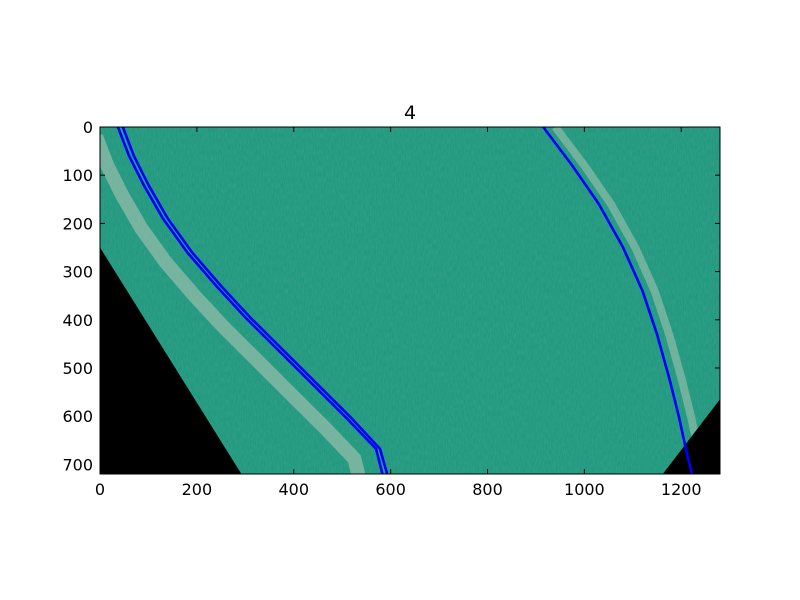 The image size is (800, 600). I want to click on black-region-bottom-right, so click(691, 436).